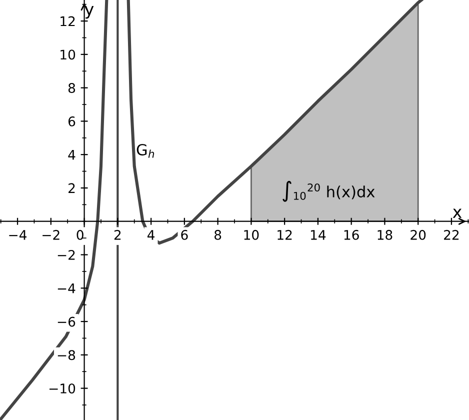 This screenshot has width=469, height=420. What do you see at coordinates (72, 88) in the screenshot?
I see `y-tick-label: 8` at bounding box center [72, 88].